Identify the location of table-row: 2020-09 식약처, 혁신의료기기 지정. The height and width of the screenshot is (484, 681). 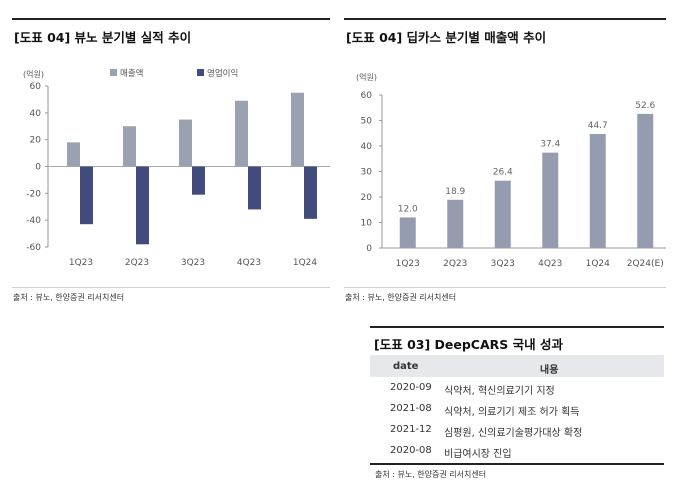
(517, 388).